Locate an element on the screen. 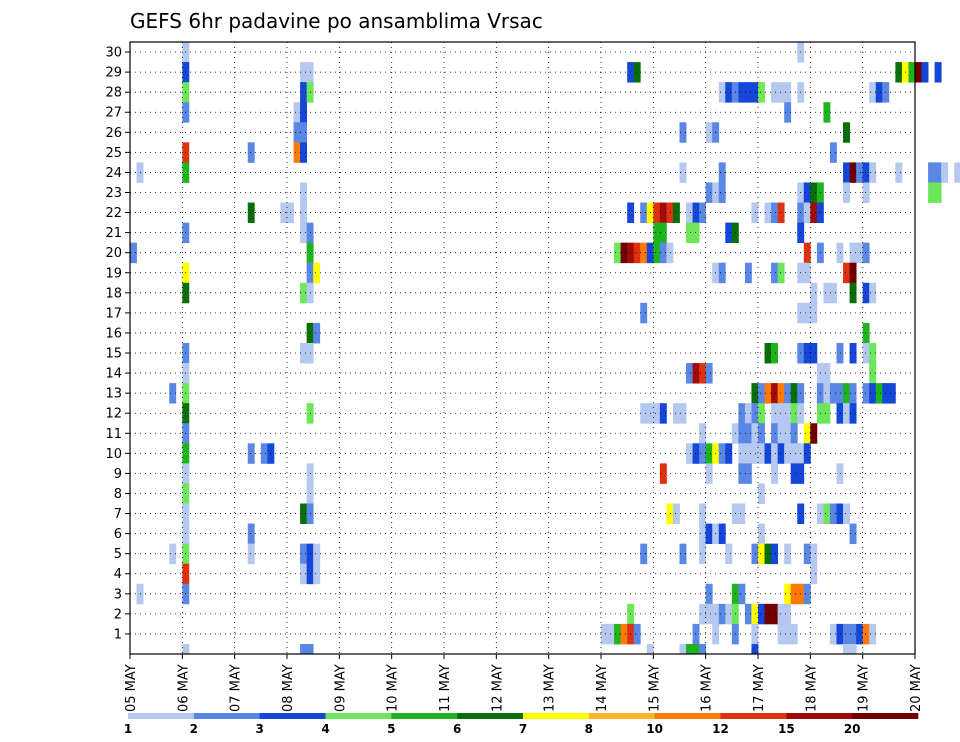 The height and width of the screenshot is (742, 960). x-tick-label: 15 MAY is located at coordinates (654, 688).